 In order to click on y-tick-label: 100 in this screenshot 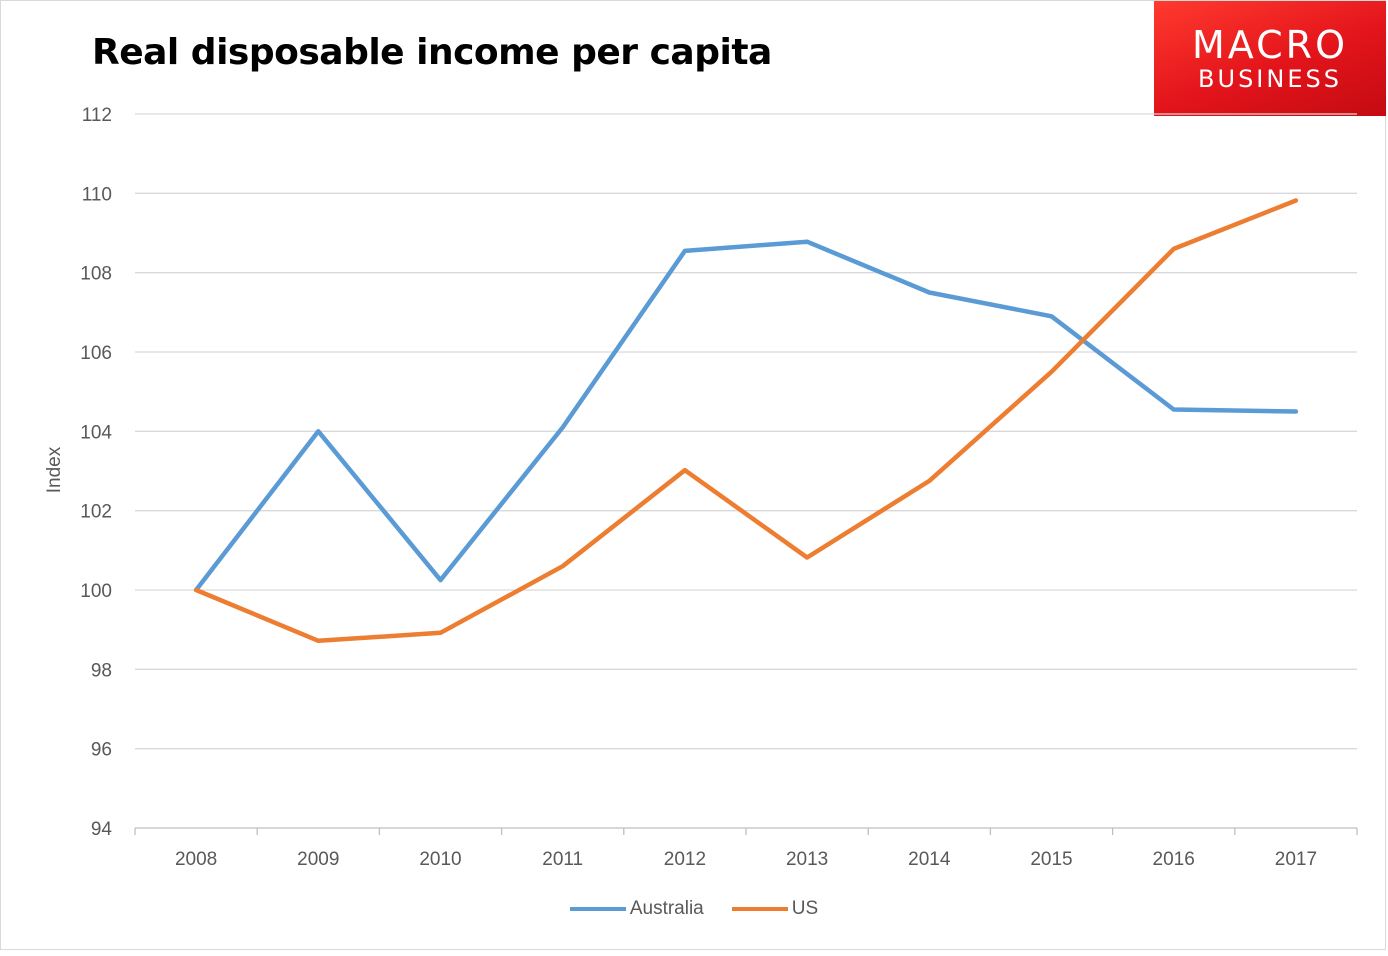, I will do `click(96, 591)`.